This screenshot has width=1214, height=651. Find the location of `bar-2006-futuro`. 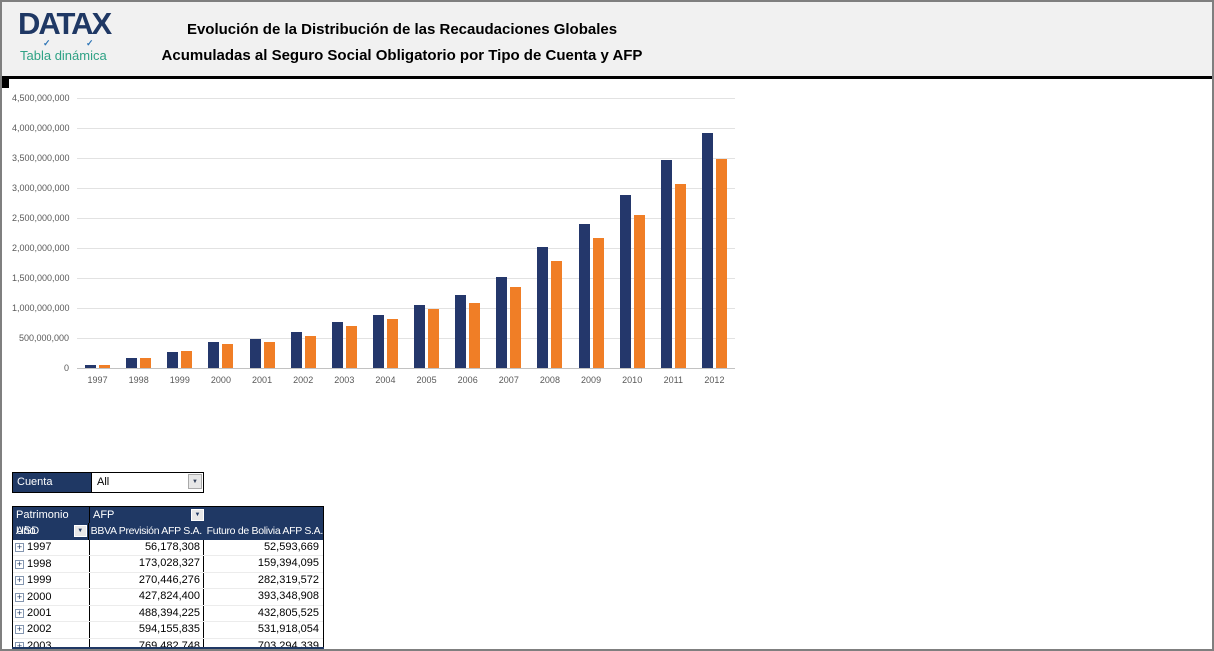

bar-2006-futuro is located at coordinates (475, 335).